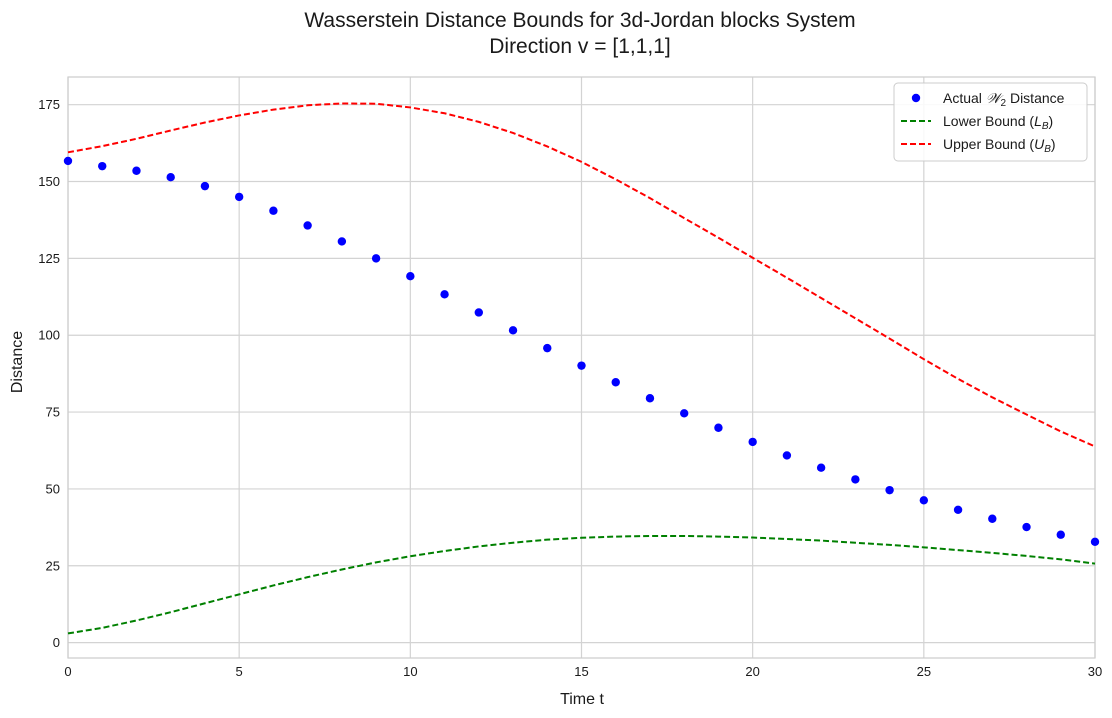 The width and height of the screenshot is (1112, 718). I want to click on legend-label-lower-suffix: ), so click(1051, 121).